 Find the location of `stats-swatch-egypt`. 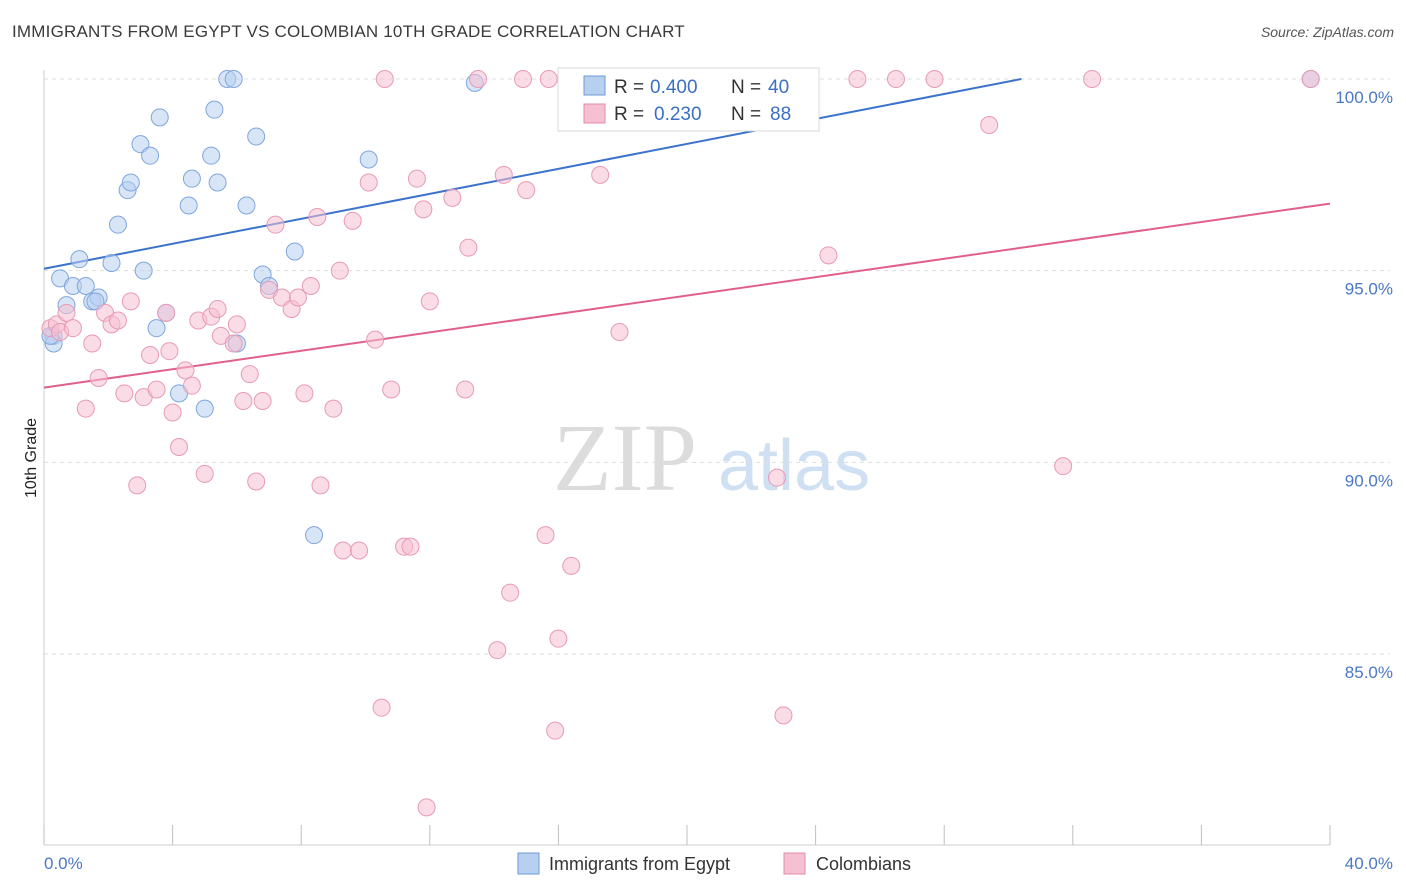

stats-swatch-egypt is located at coordinates (594, 85).